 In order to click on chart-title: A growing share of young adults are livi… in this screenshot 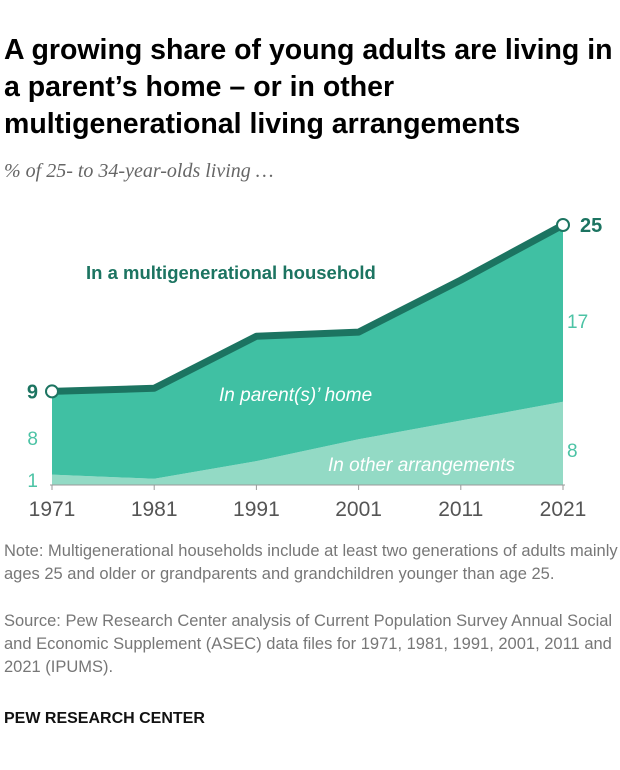, I will do `click(308, 87)`.